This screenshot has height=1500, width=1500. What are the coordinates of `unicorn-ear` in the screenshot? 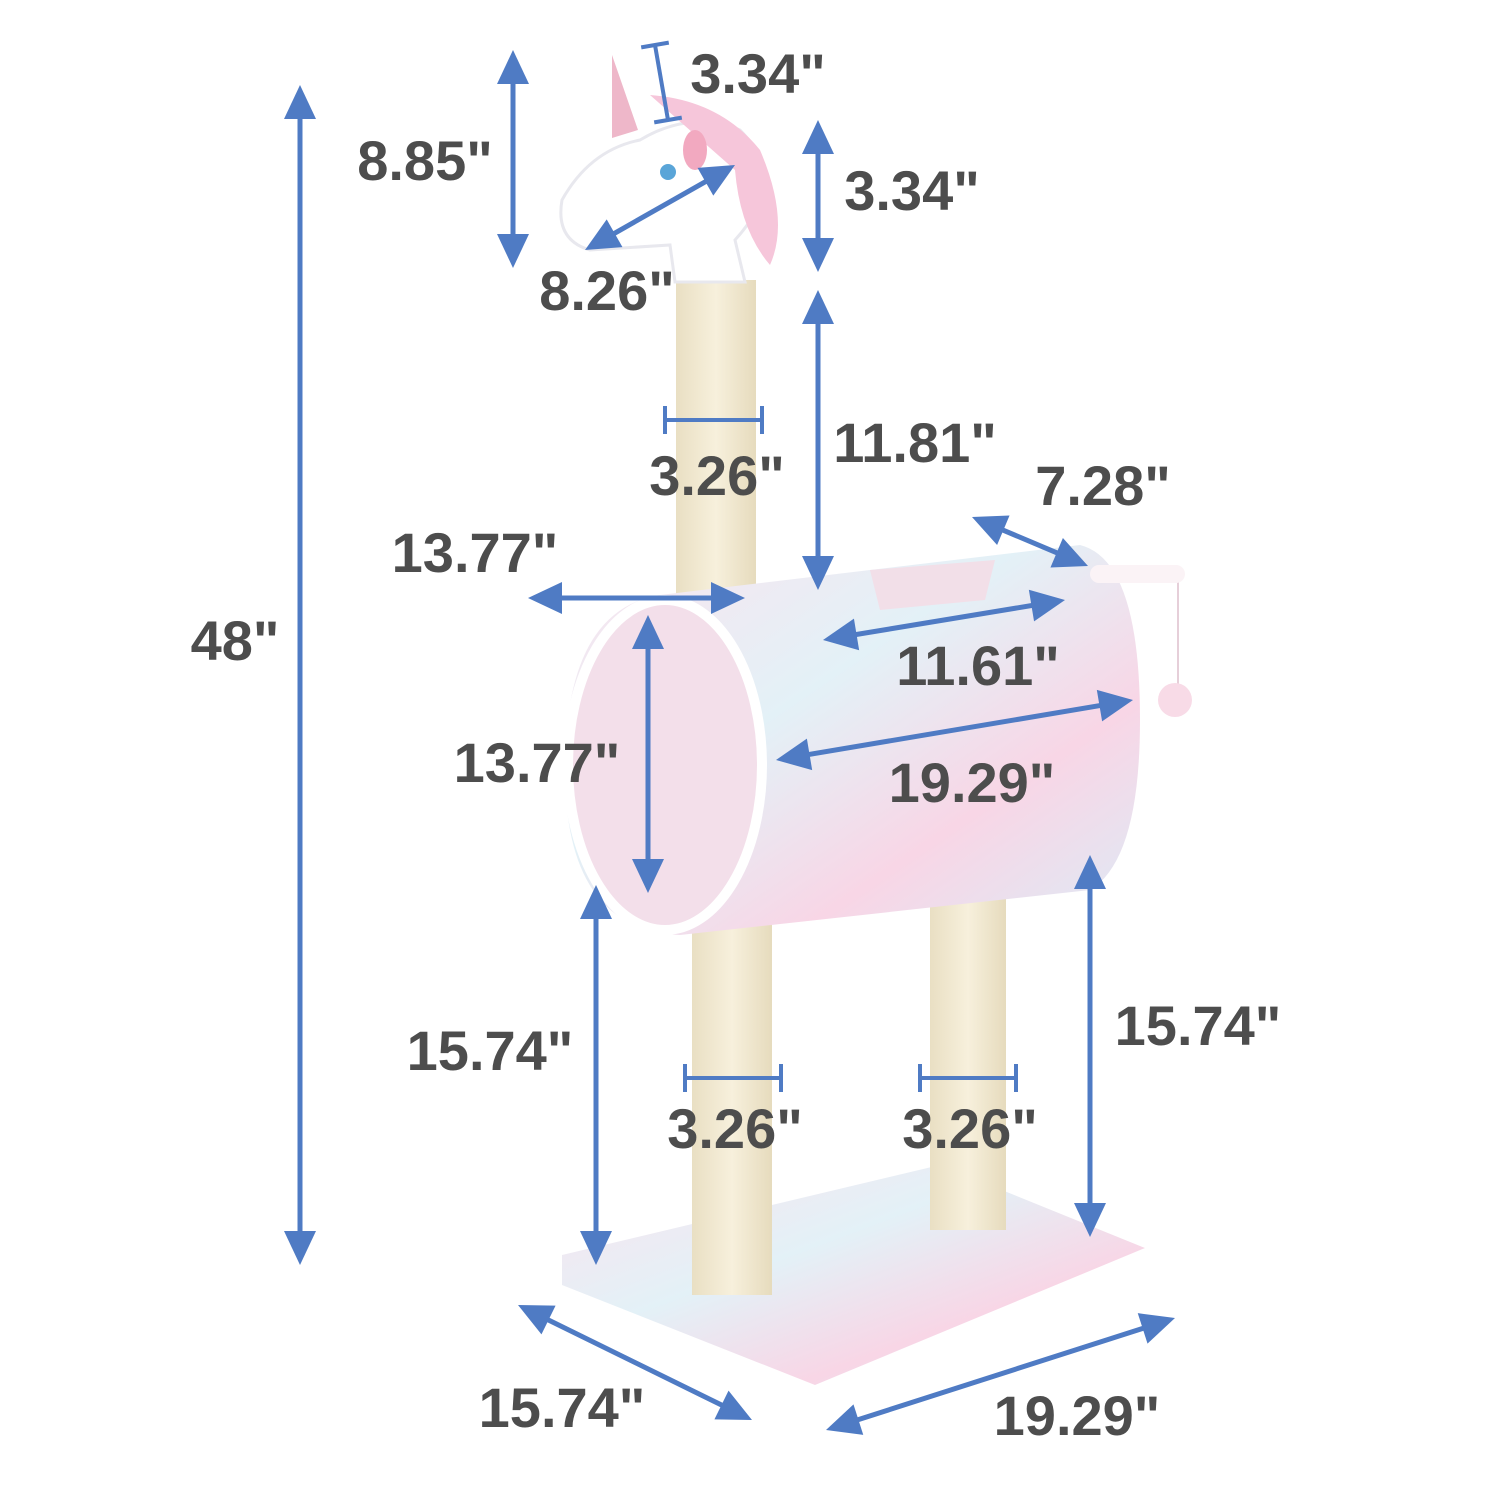 It's located at (695, 150).